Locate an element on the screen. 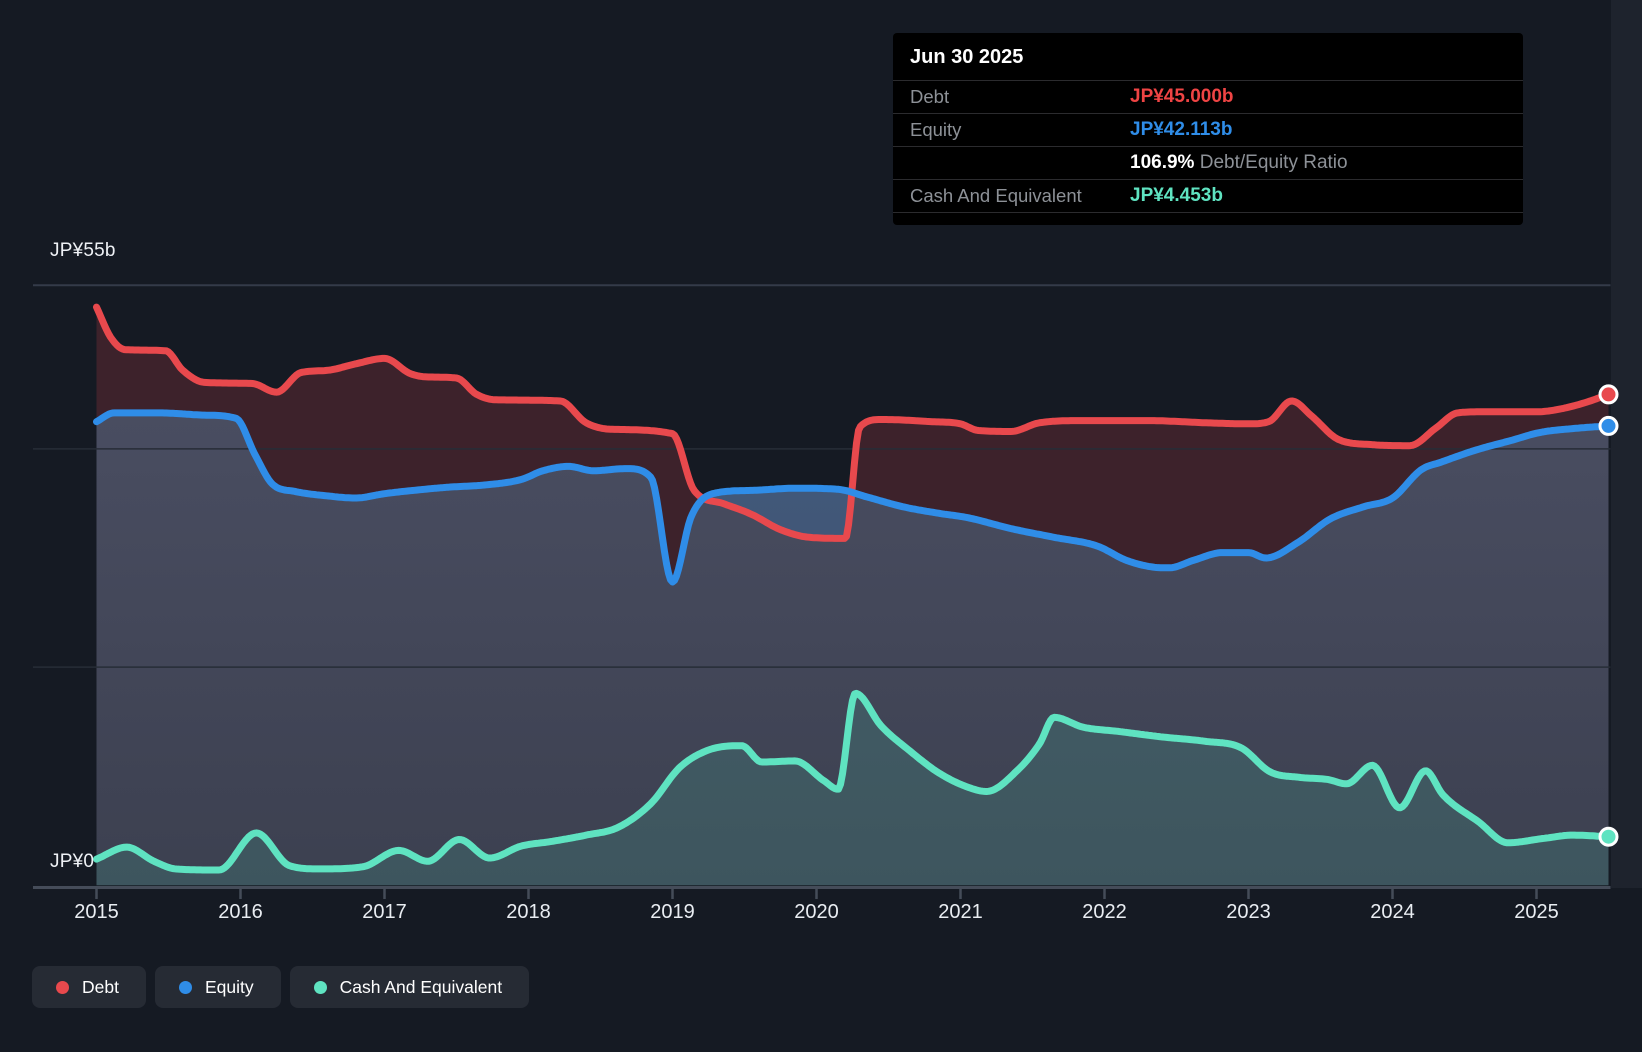 The height and width of the screenshot is (1052, 1642). tooltip-date: Jun 30 2025 is located at coordinates (967, 57).